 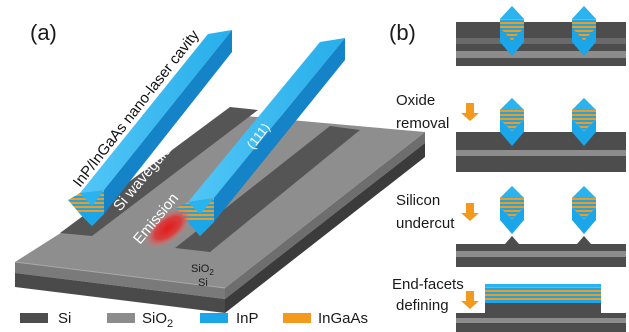 I want to click on sio2-block-label: SiO2, so click(x=202, y=270).